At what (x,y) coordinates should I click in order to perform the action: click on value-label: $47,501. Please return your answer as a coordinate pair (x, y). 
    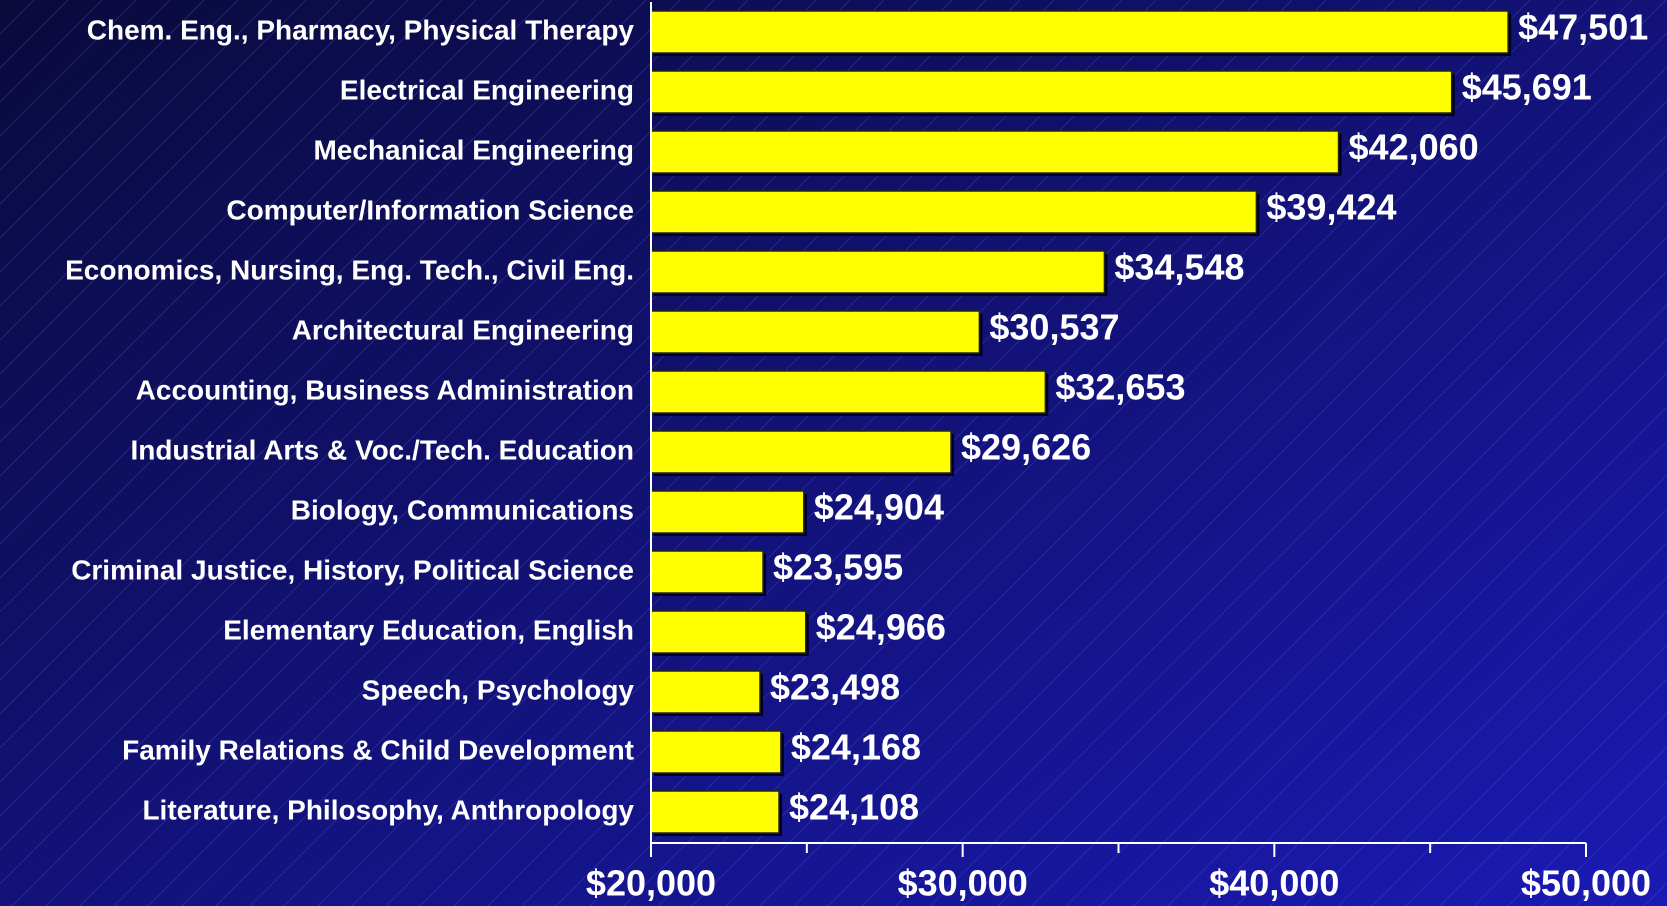
    Looking at the image, I should click on (1583, 27).